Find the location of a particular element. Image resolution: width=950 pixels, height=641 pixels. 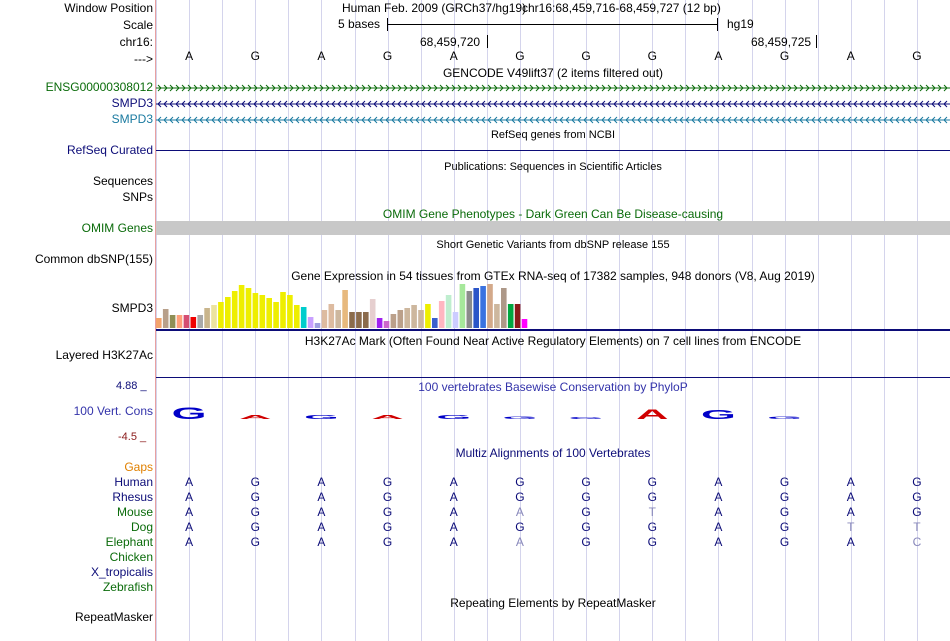

species-label: Rhesus is located at coordinates (132, 497).